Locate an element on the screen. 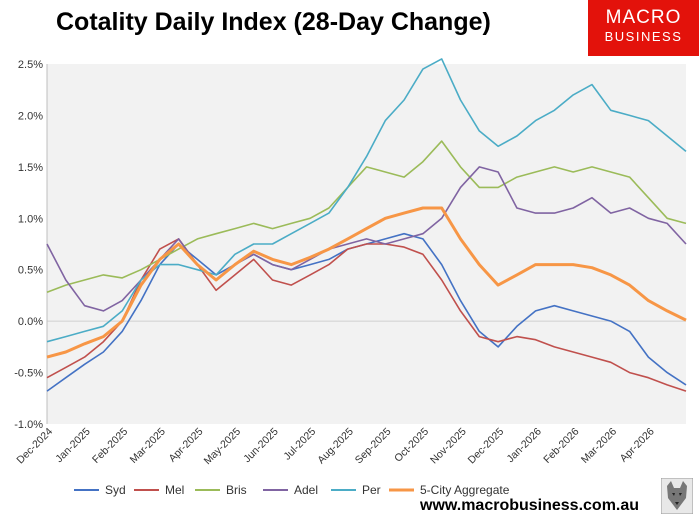 This screenshot has height=520, width=699. x-tick-label: Feb-2025 is located at coordinates (110, 446).